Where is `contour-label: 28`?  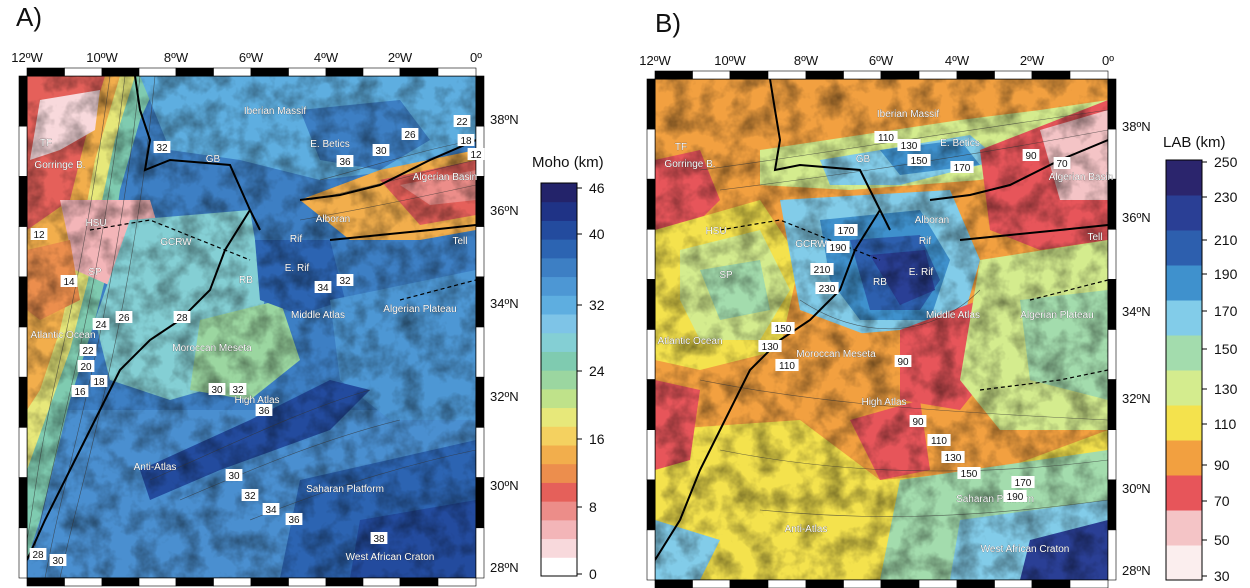
contour-label: 28 is located at coordinates (38, 555).